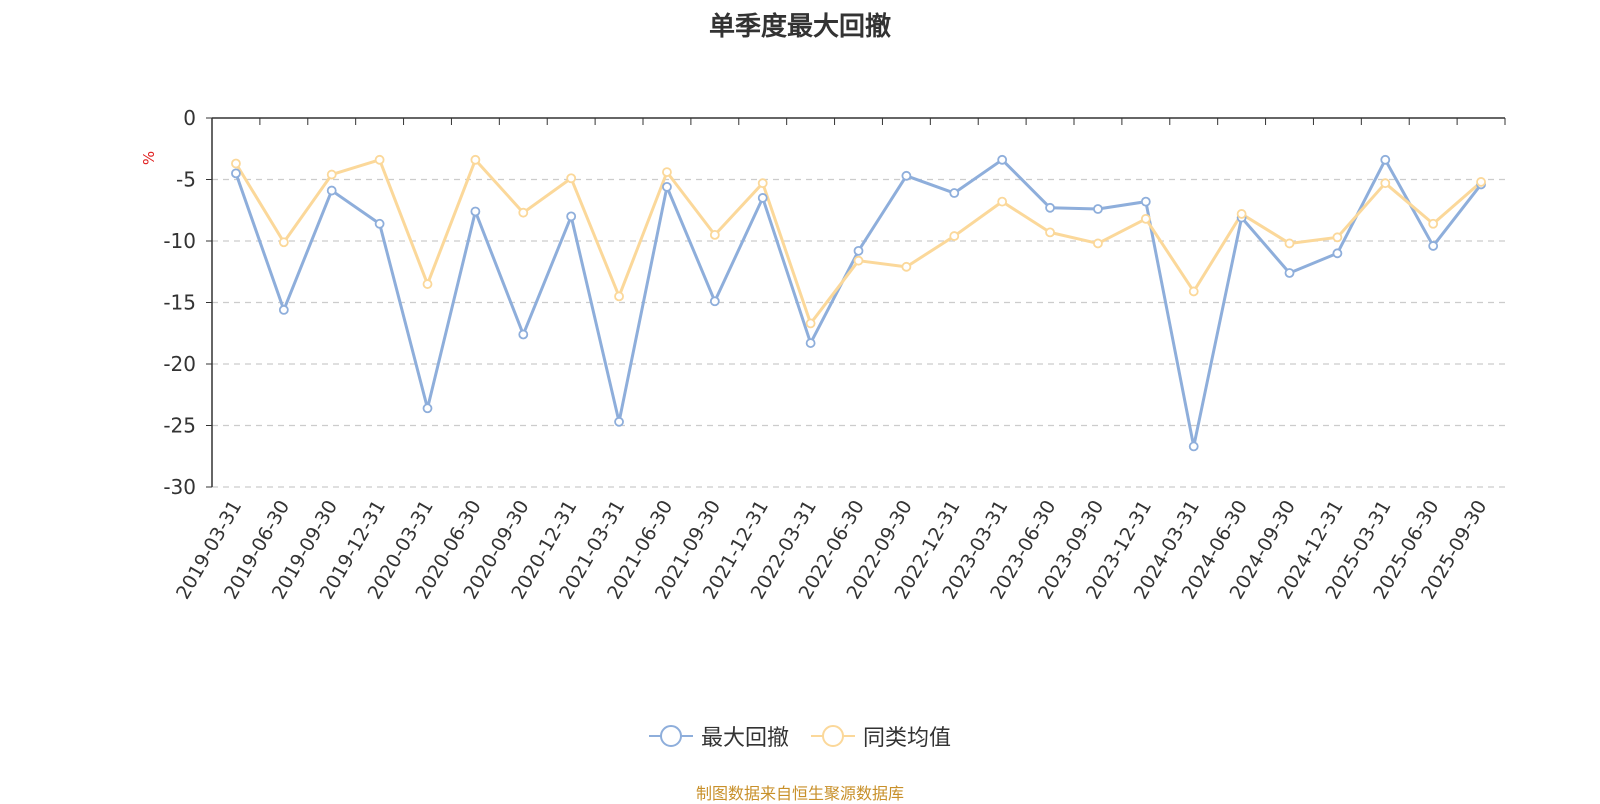  Describe the element at coordinates (799, 793) in the screenshot. I see `source-note: 制图数据来自恒生聚源数据库` at that location.